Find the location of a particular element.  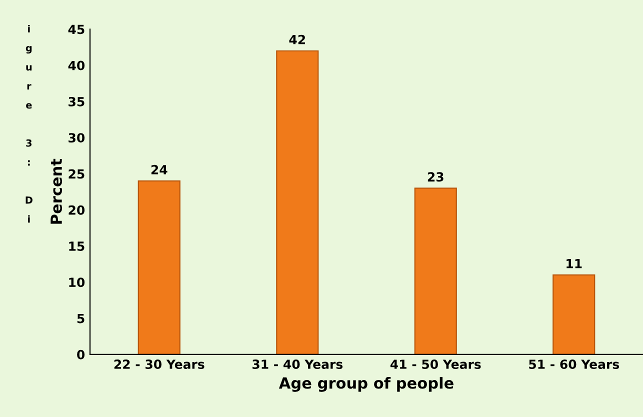

x-tick-label: 31 - 40 Years is located at coordinates (297, 364).